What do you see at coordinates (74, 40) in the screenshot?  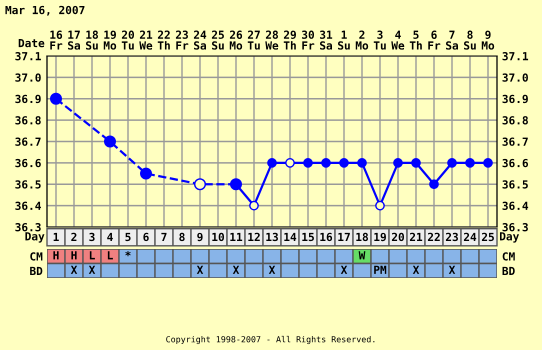 I see `x2-tick-label: 17 Sa` at bounding box center [74, 40].